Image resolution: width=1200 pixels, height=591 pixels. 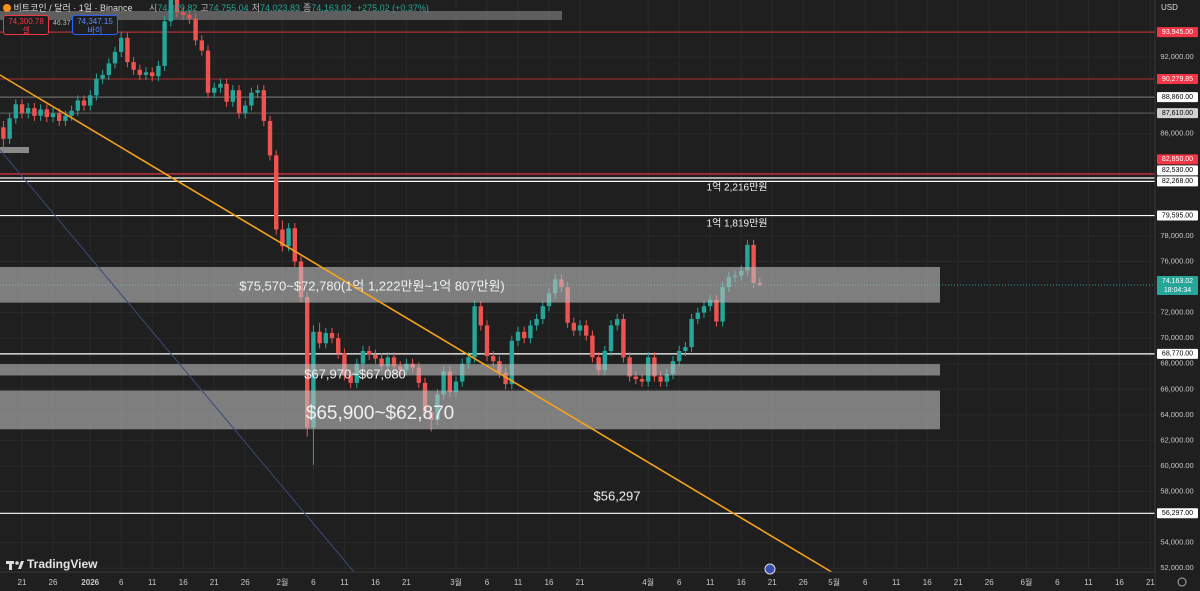 What do you see at coordinates (62, 23) in the screenshot?
I see `spread: 46.37` at bounding box center [62, 23].